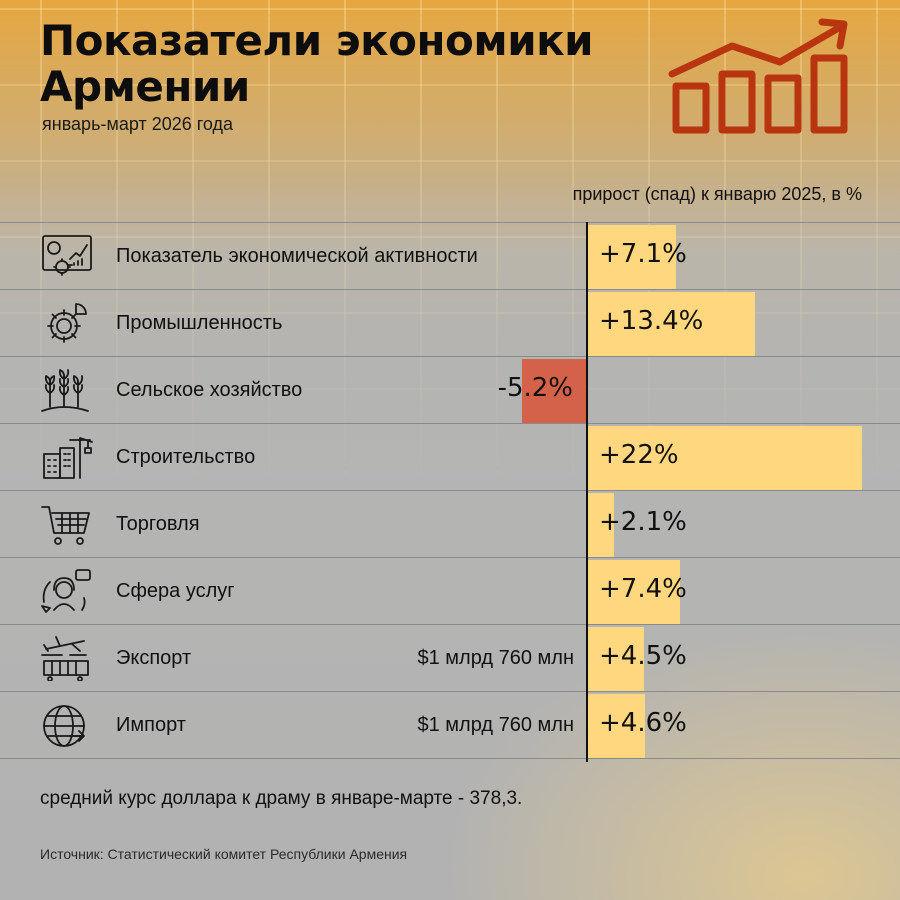 The height and width of the screenshot is (900, 900). I want to click on zero-axis-line, so click(587, 492).